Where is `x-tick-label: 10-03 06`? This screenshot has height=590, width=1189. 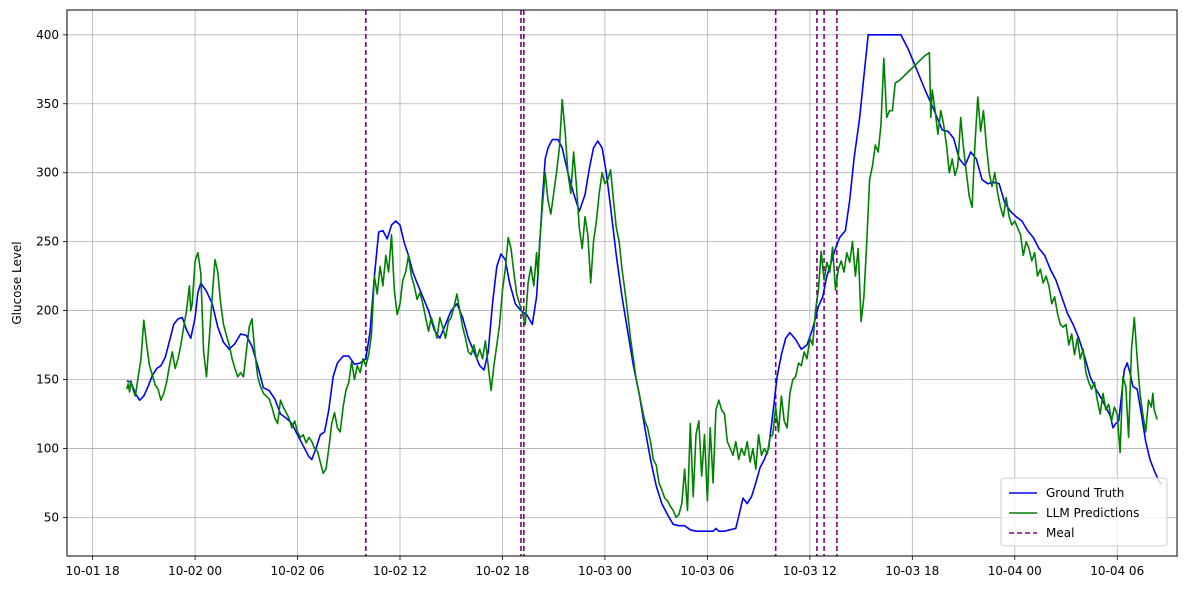 x-tick-label: 10-03 06 is located at coordinates (707, 571).